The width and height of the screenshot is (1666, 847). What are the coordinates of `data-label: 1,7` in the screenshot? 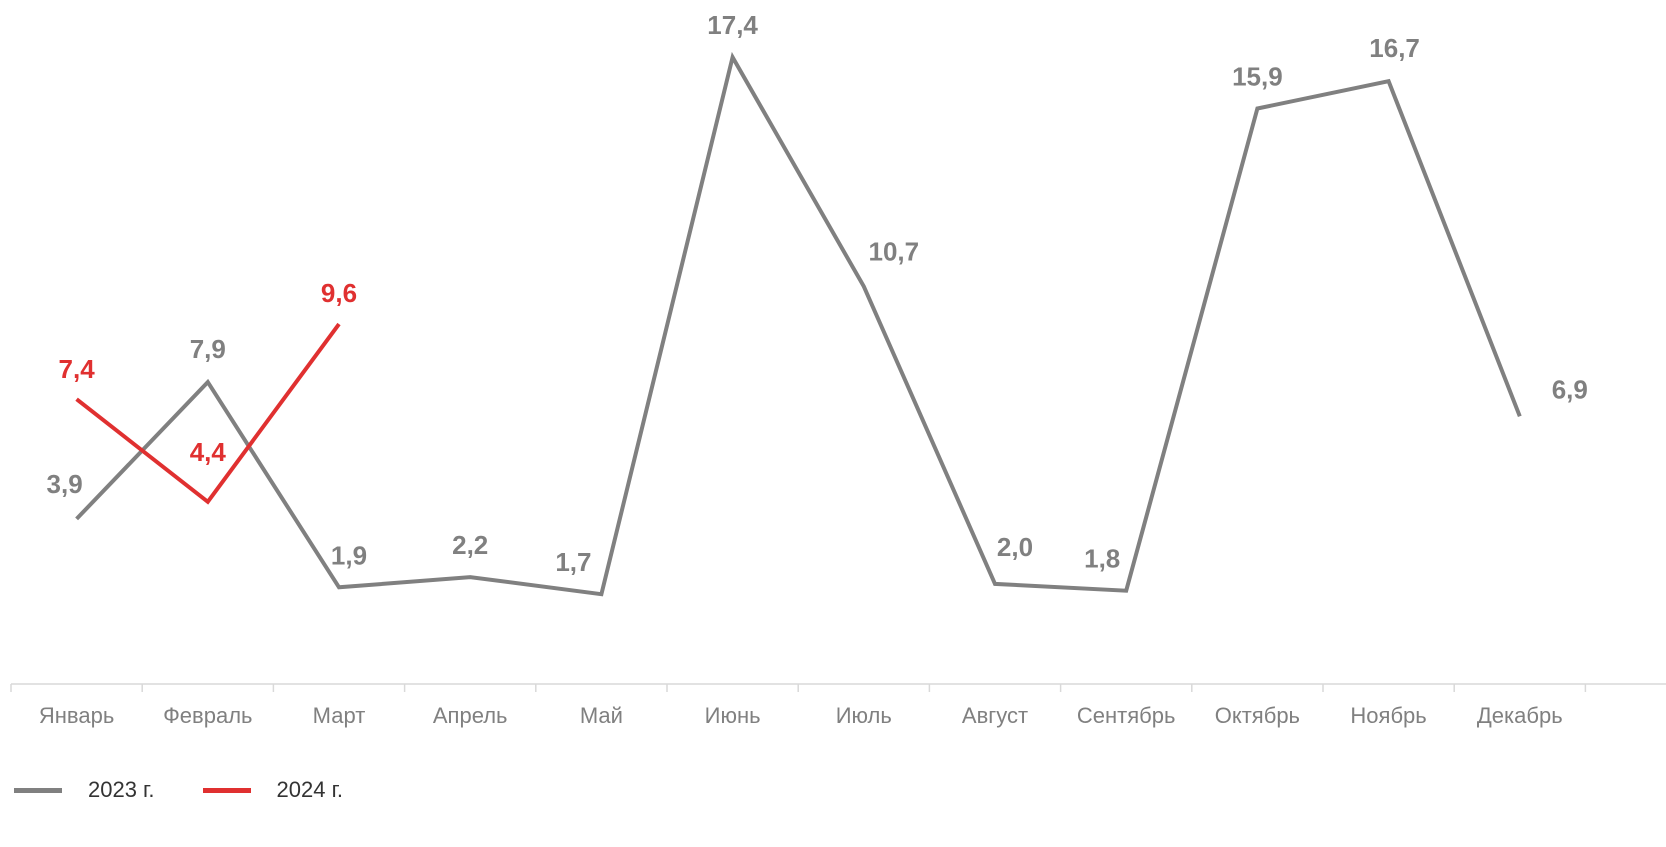 It's located at (573, 562).